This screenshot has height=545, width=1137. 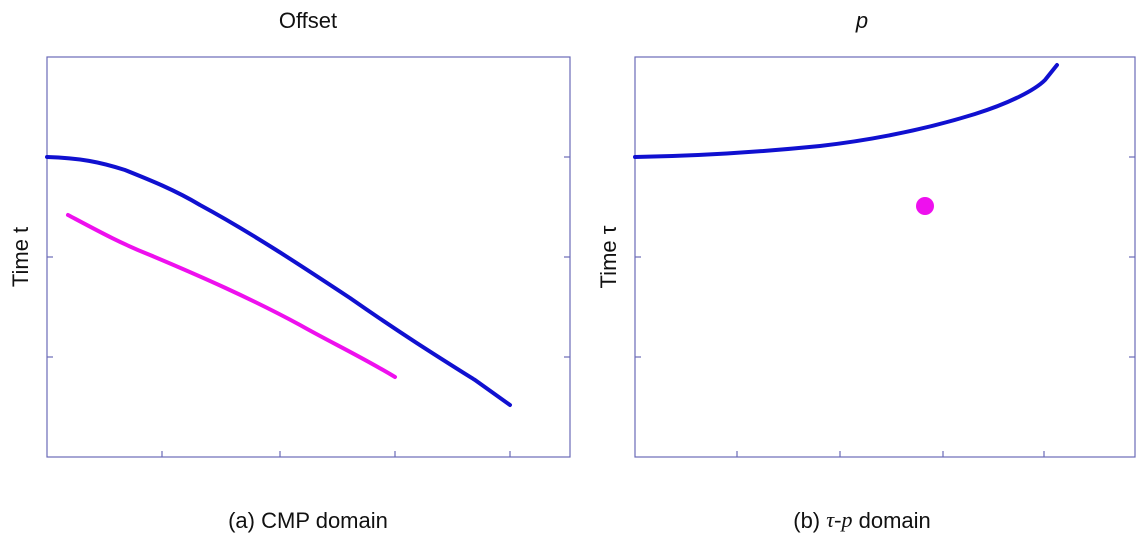 I want to click on caption-prefix: (b), so click(x=806, y=520).